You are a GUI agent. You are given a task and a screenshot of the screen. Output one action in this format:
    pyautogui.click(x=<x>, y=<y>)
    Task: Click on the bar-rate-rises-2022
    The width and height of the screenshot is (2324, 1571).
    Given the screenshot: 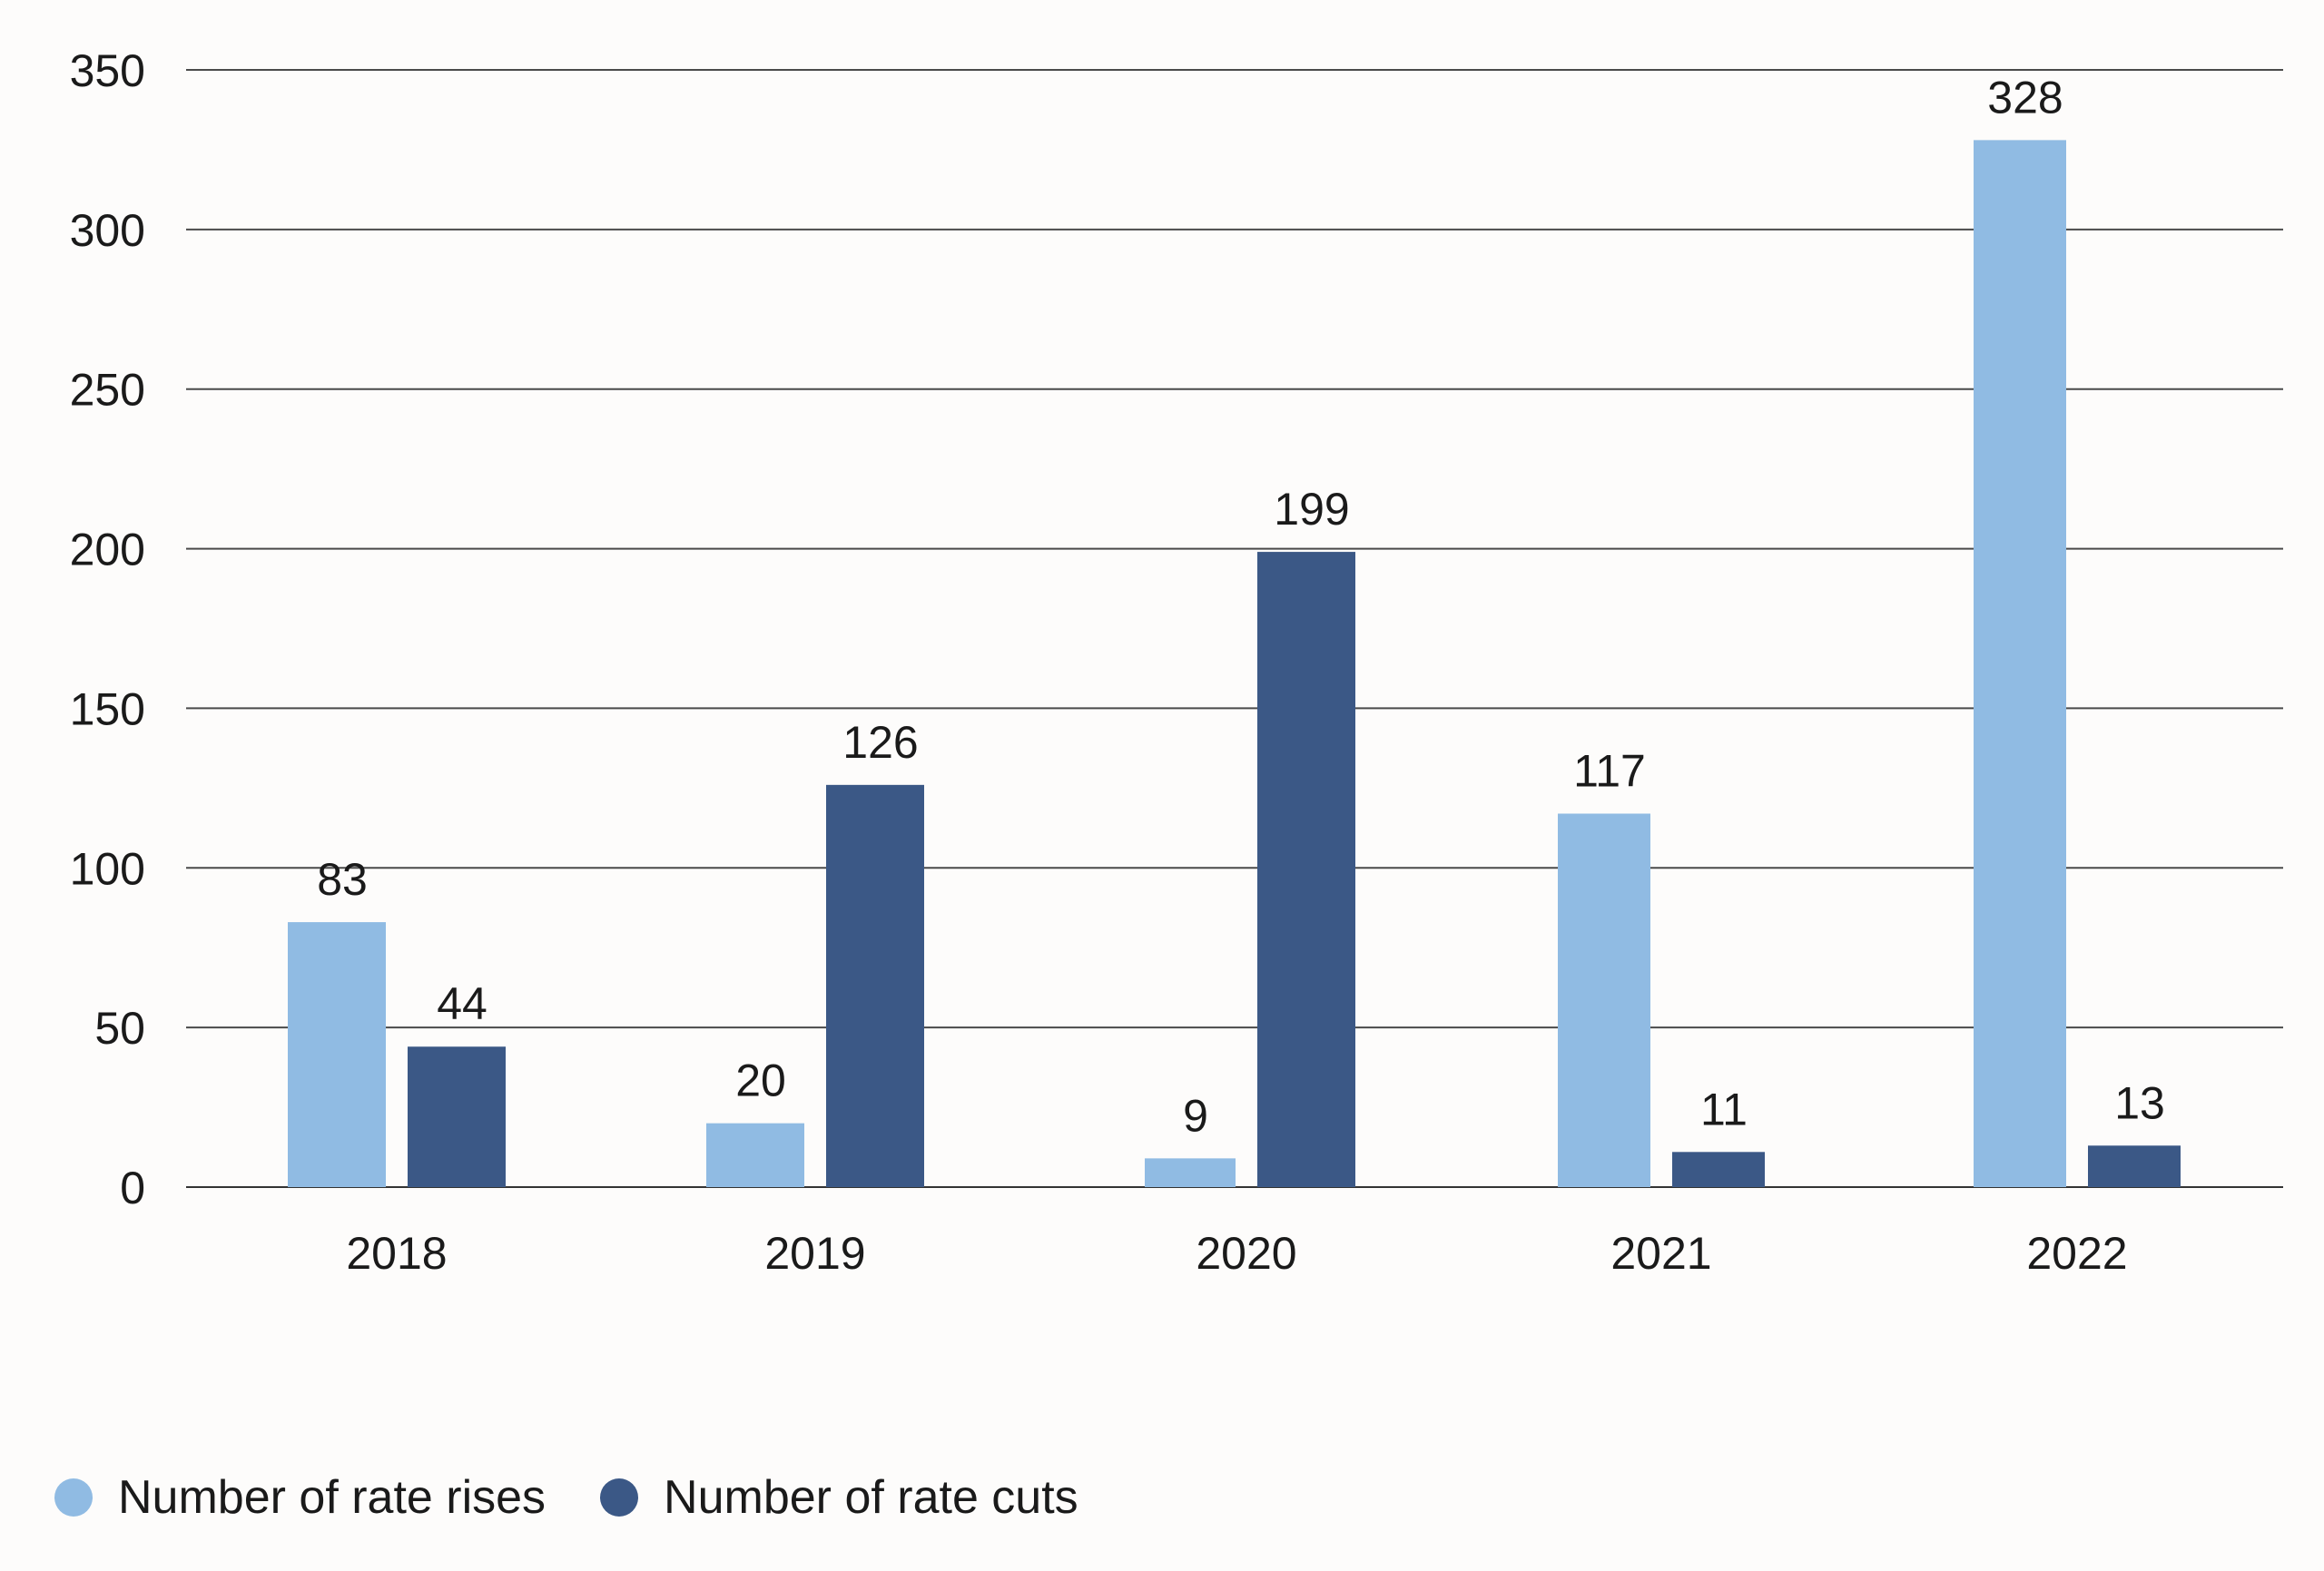 What is the action you would take?
    pyautogui.click(x=2020, y=663)
    